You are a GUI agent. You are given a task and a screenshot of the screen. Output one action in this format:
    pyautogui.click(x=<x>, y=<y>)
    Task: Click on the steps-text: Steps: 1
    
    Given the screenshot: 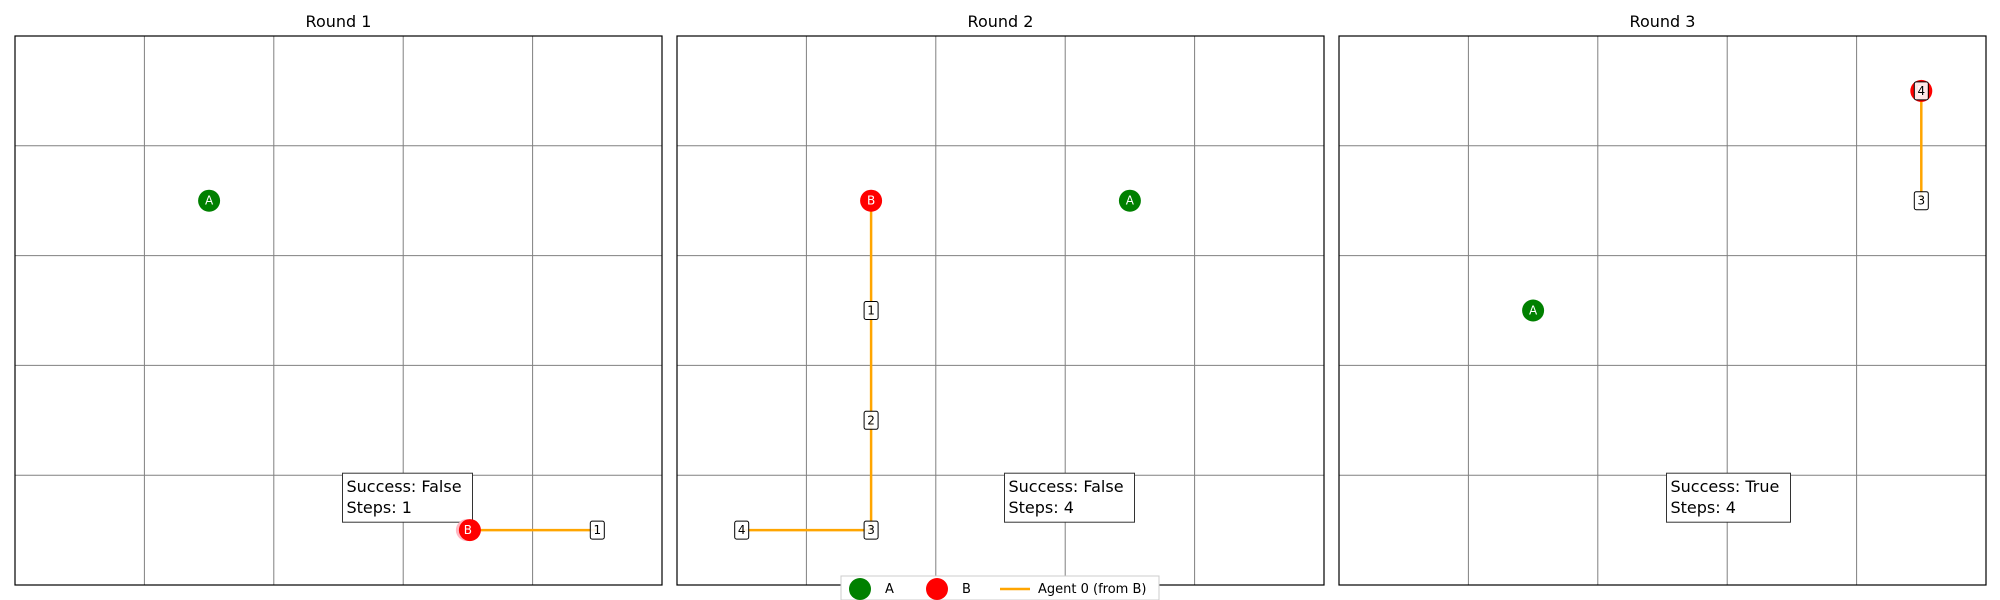 What is the action you would take?
    pyautogui.click(x=379, y=507)
    